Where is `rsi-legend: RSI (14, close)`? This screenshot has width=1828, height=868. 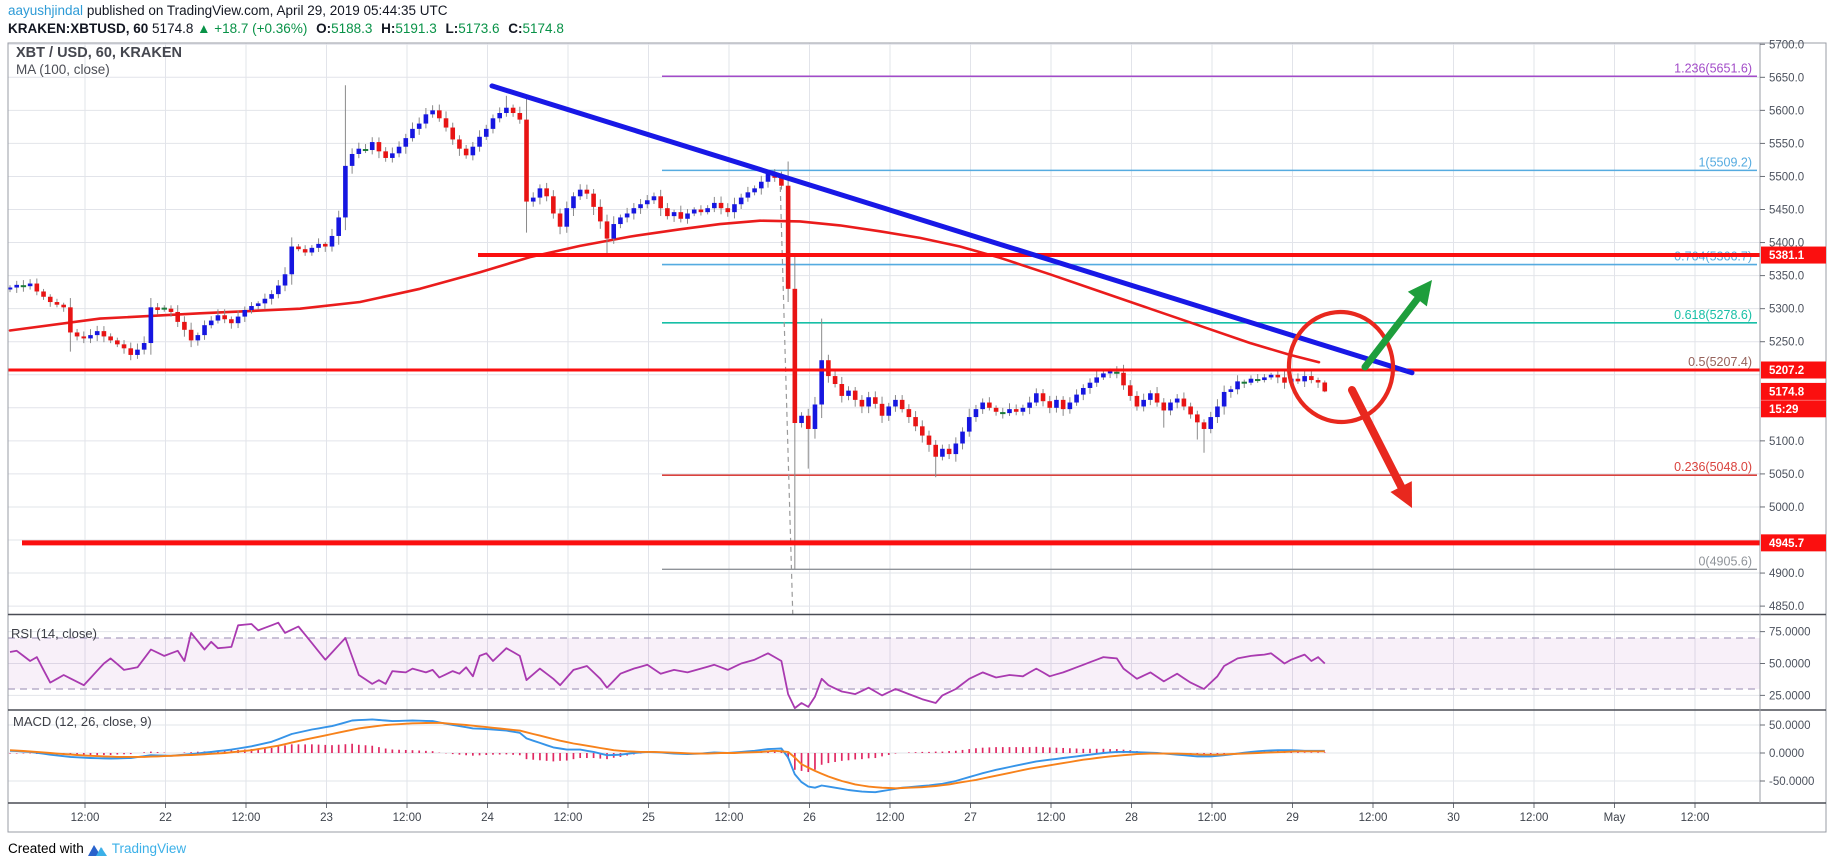 rsi-legend: RSI (14, close) is located at coordinates (54, 633).